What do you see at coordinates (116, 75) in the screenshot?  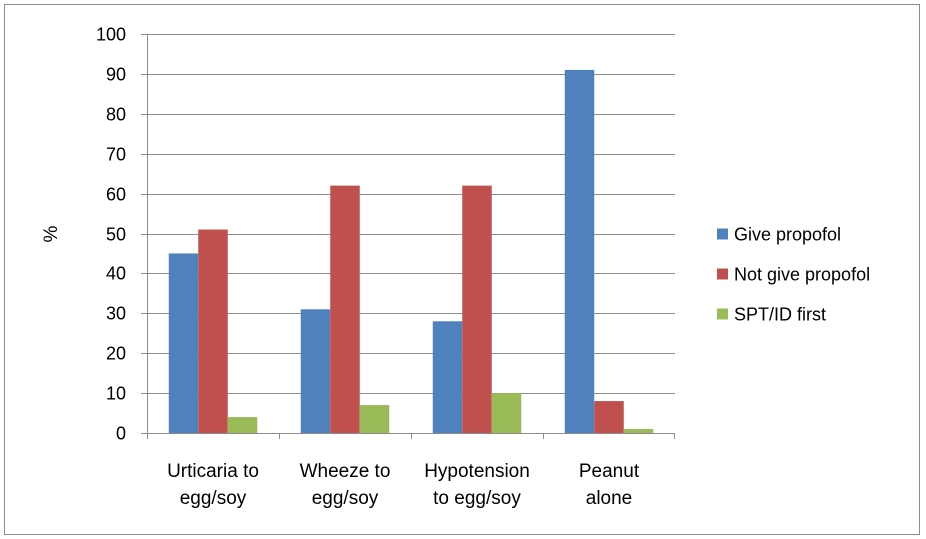 I see `y-tick-label: 90` at bounding box center [116, 75].